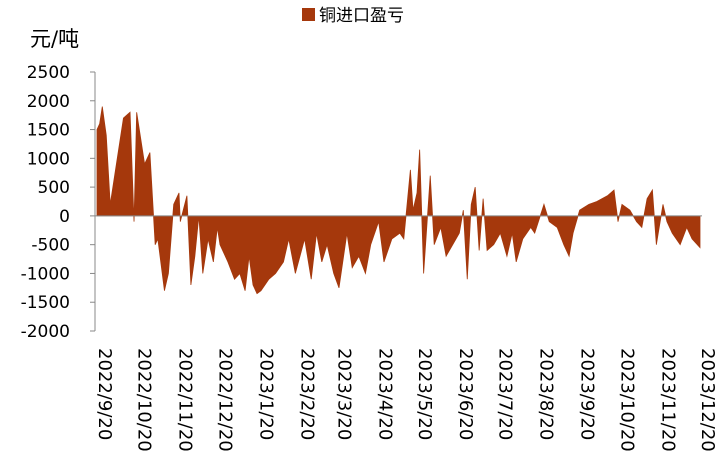 This screenshot has height=468, width=727. What do you see at coordinates (48, 73) in the screenshot?
I see `y-tick-label: 2500` at bounding box center [48, 73].